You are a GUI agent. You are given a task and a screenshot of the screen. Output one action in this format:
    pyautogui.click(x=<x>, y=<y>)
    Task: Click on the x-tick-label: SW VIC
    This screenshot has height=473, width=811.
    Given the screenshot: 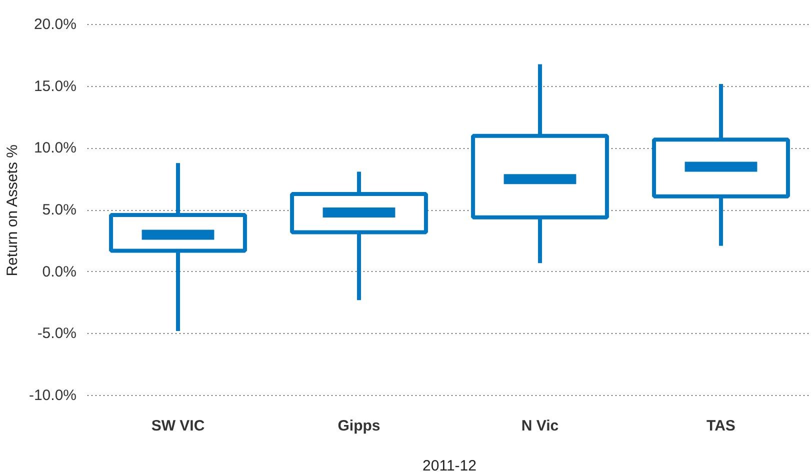 What is the action you would take?
    pyautogui.click(x=178, y=426)
    